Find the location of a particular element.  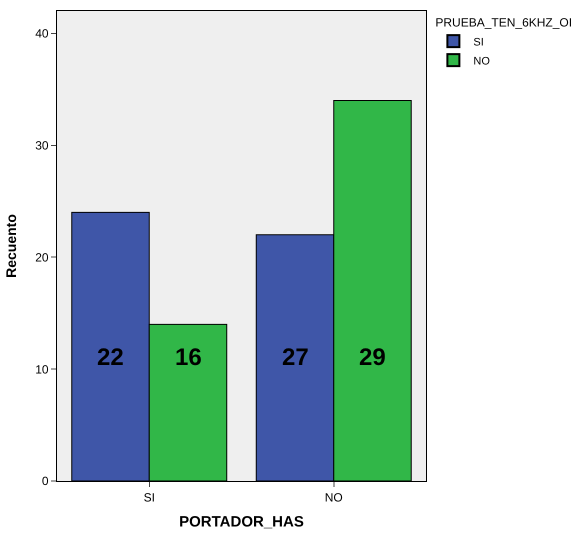

x-axis-title: PORTADOR_HAS is located at coordinates (241, 521).